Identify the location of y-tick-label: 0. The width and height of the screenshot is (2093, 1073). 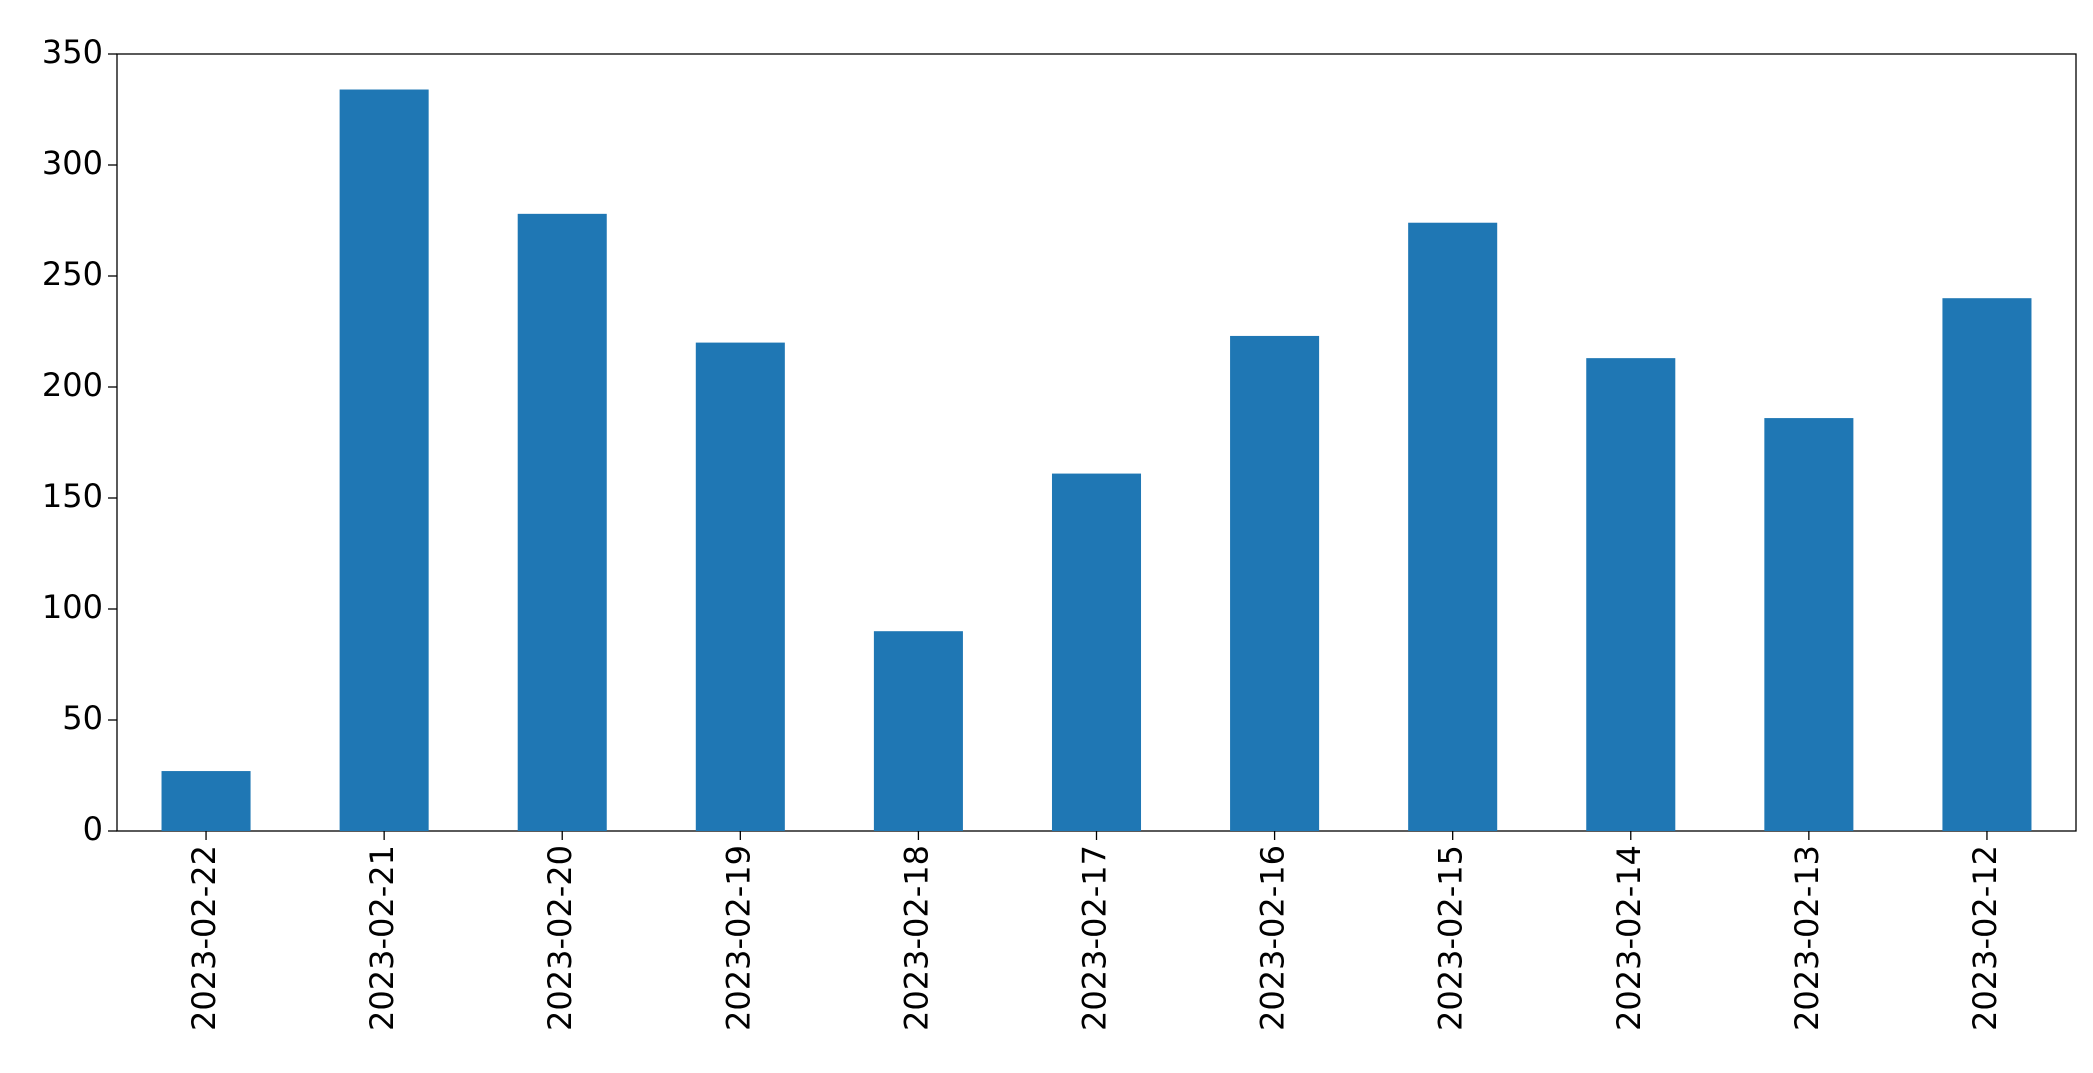
(93, 829).